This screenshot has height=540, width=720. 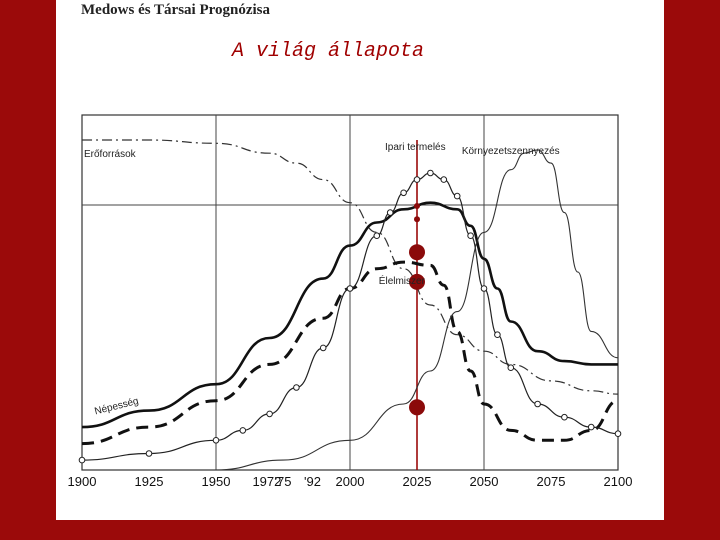 What do you see at coordinates (511, 151) in the screenshot?
I see `series-label: Környezetszennyezés` at bounding box center [511, 151].